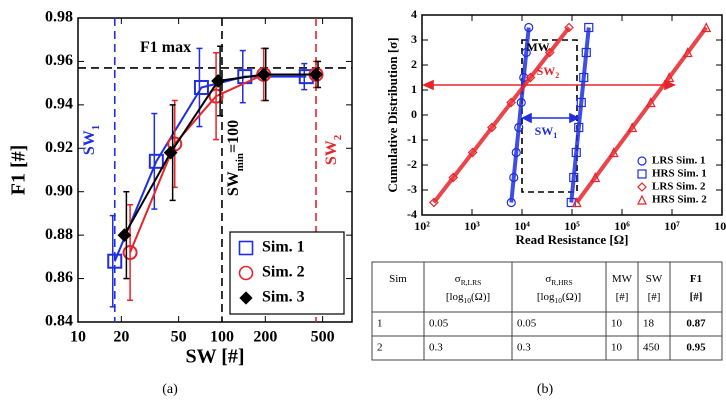 The height and width of the screenshot is (404, 726). What do you see at coordinates (59, 17) in the screenshot?
I see `y-tick-label: 0.98` at bounding box center [59, 17].